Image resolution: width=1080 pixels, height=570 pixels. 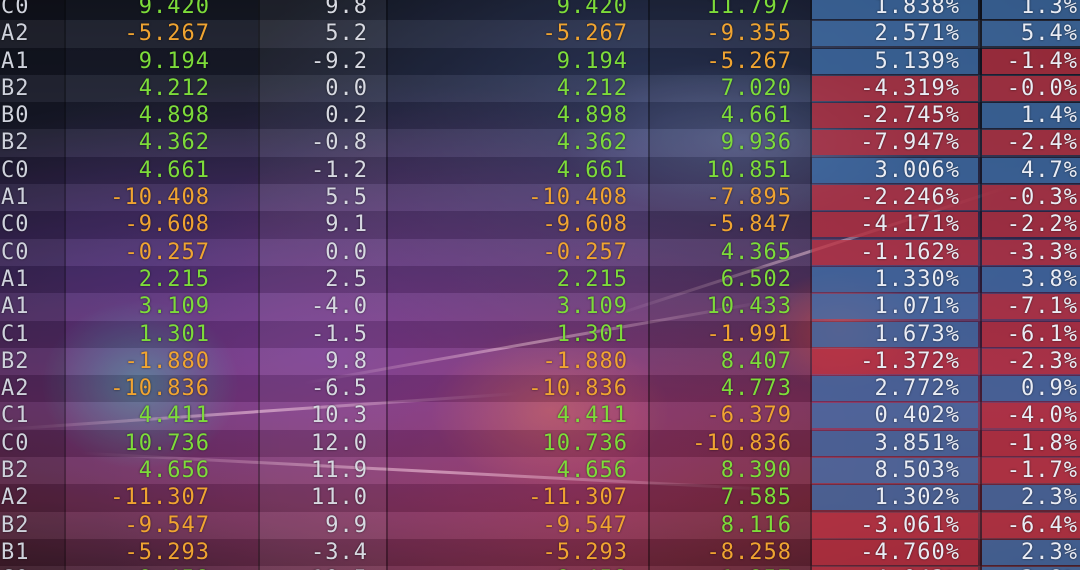 I want to click on price-change: -5.293, so click(x=585, y=552).